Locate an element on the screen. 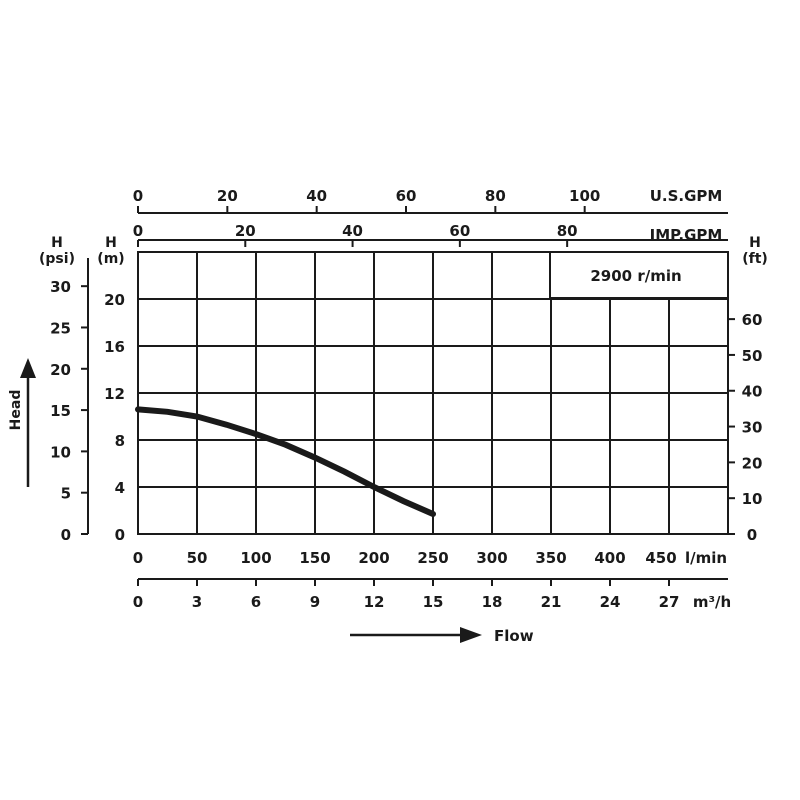 The width and height of the screenshot is (800, 800). head-ft-unit: (ft) is located at coordinates (755, 259).